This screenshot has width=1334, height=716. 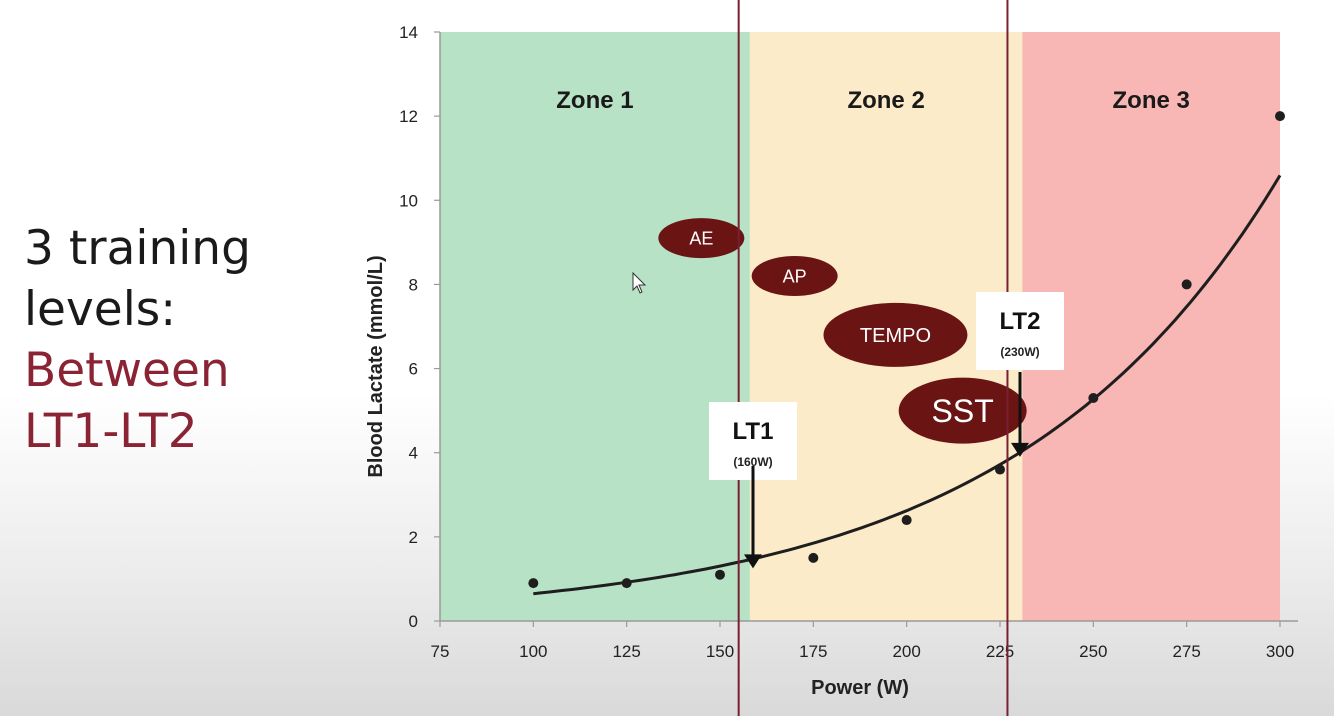 I want to click on y-tick-label: 2, so click(x=413, y=537).